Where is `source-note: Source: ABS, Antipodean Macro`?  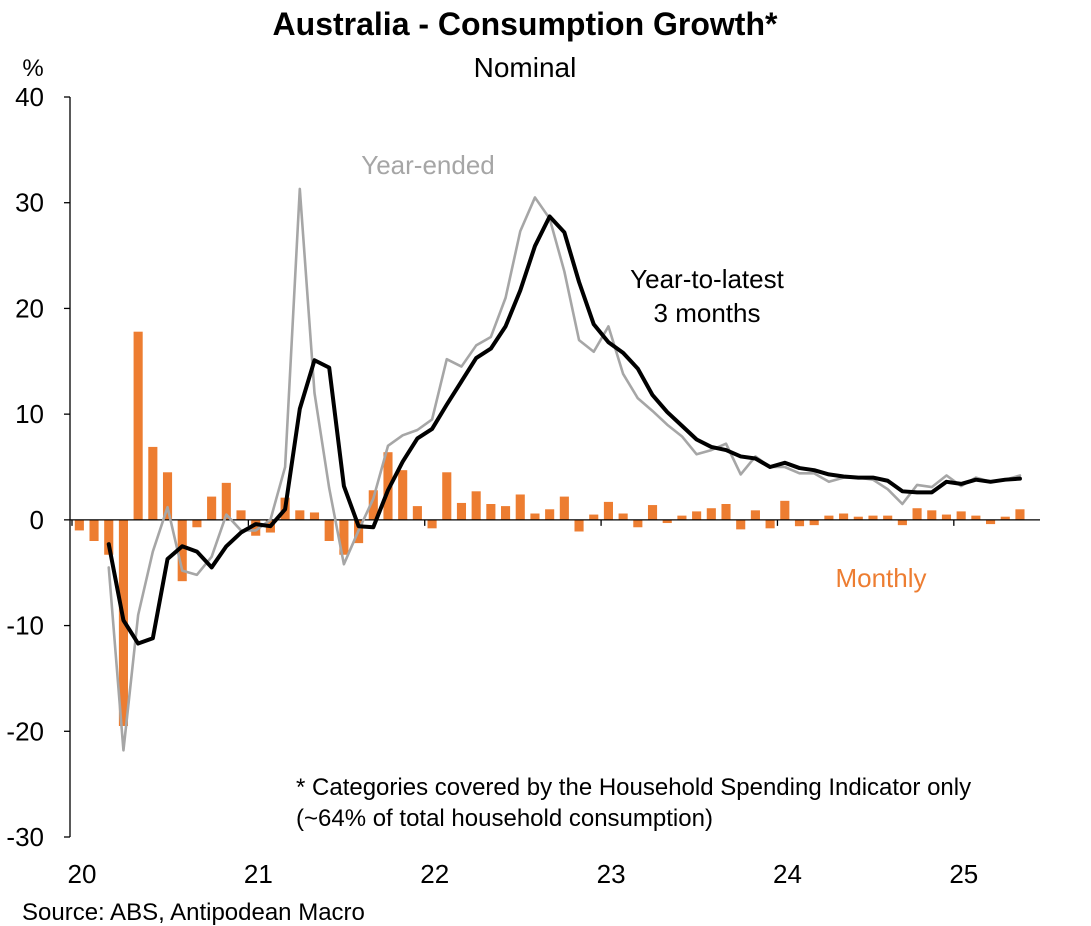 source-note: Source: ABS, Antipodean Macro is located at coordinates (193, 912).